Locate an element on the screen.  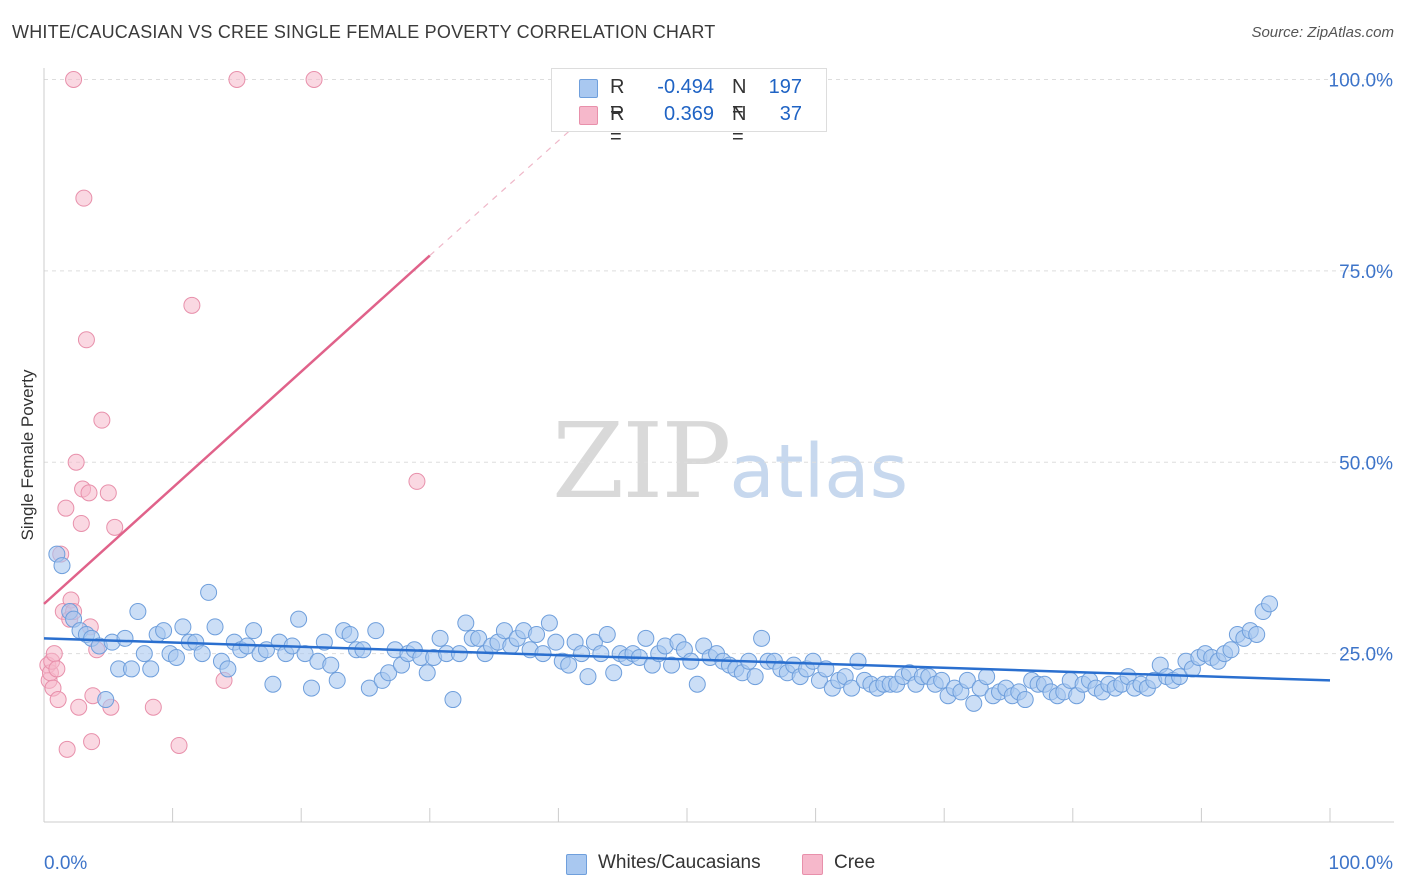
cree-trend-line is located at coordinates (237, 429).